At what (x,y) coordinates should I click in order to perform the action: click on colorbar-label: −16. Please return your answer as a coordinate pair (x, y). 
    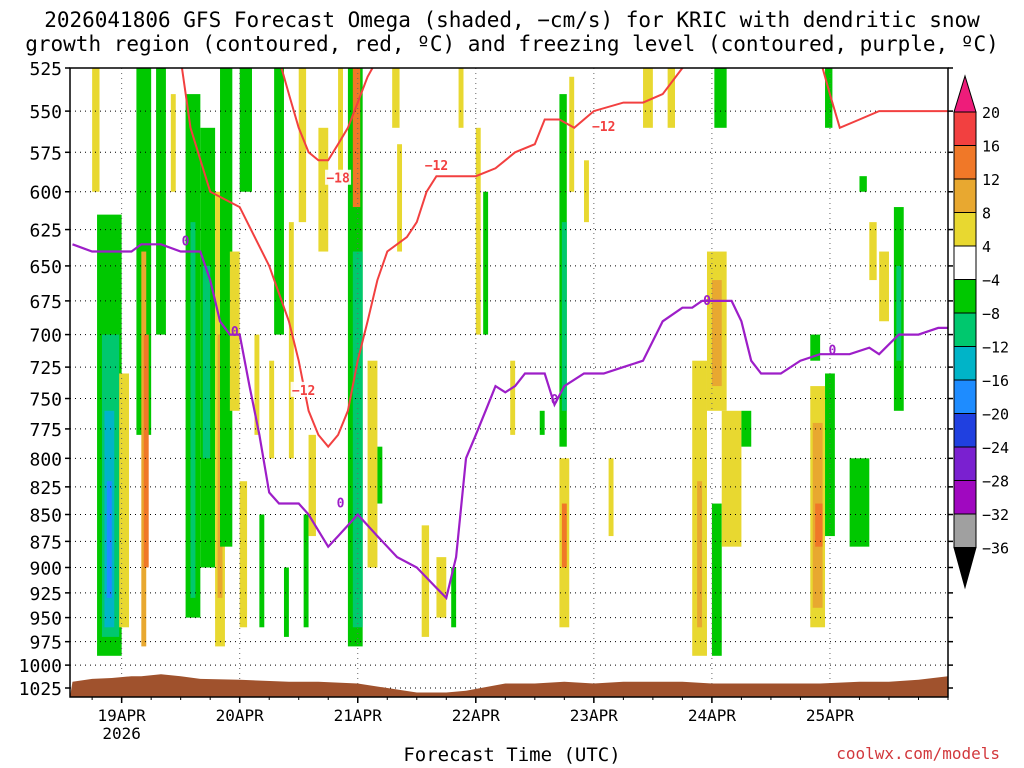
    Looking at the image, I should click on (995, 381).